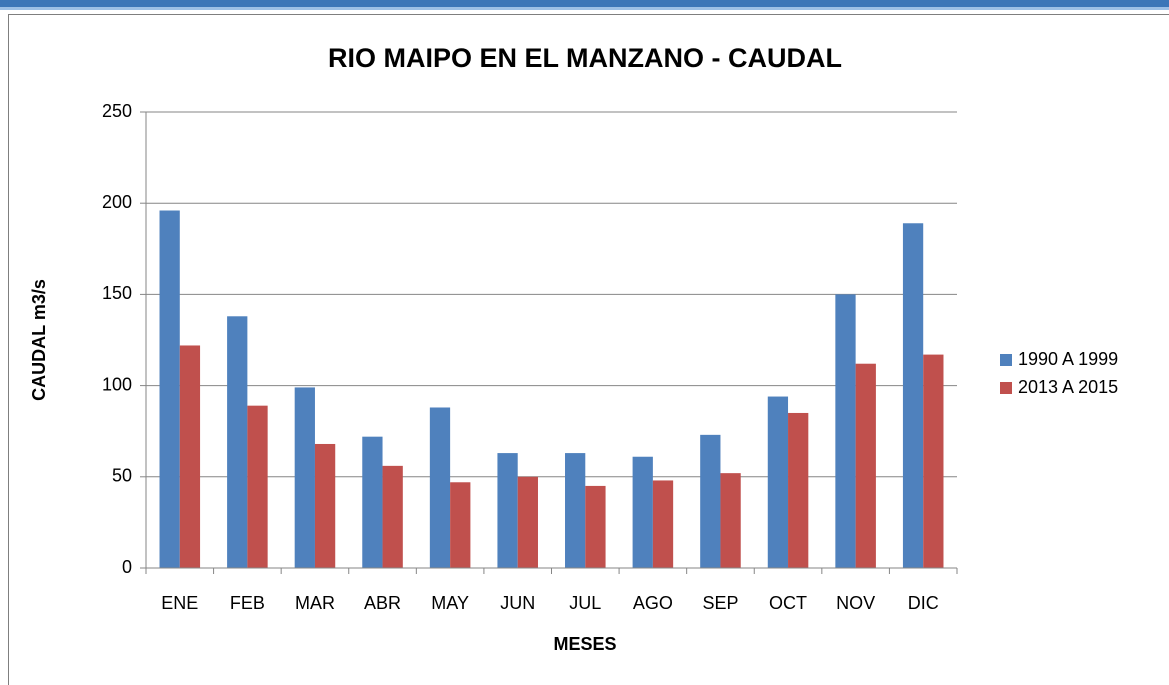  What do you see at coordinates (122, 476) in the screenshot?
I see `y-tick-label: 50` at bounding box center [122, 476].